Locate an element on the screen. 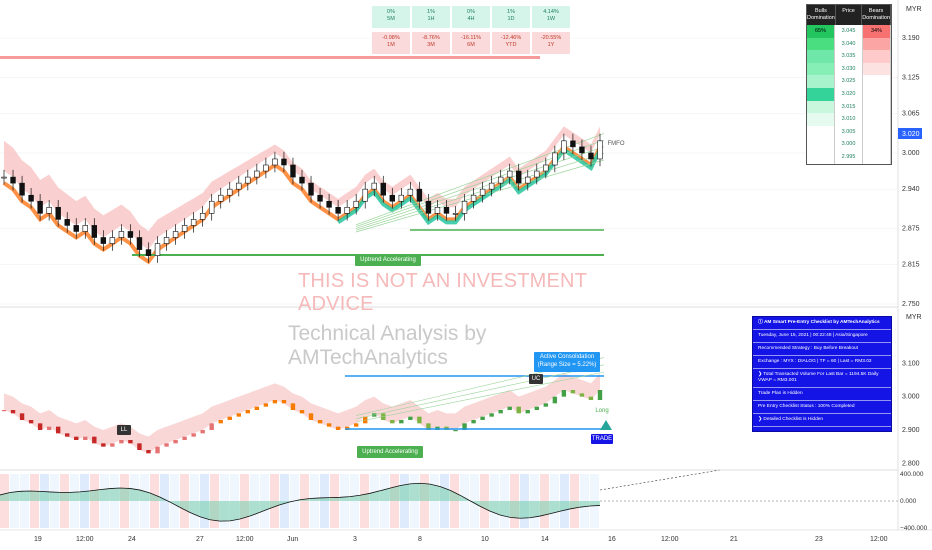  price-tick: 2.815 is located at coordinates (911, 265).